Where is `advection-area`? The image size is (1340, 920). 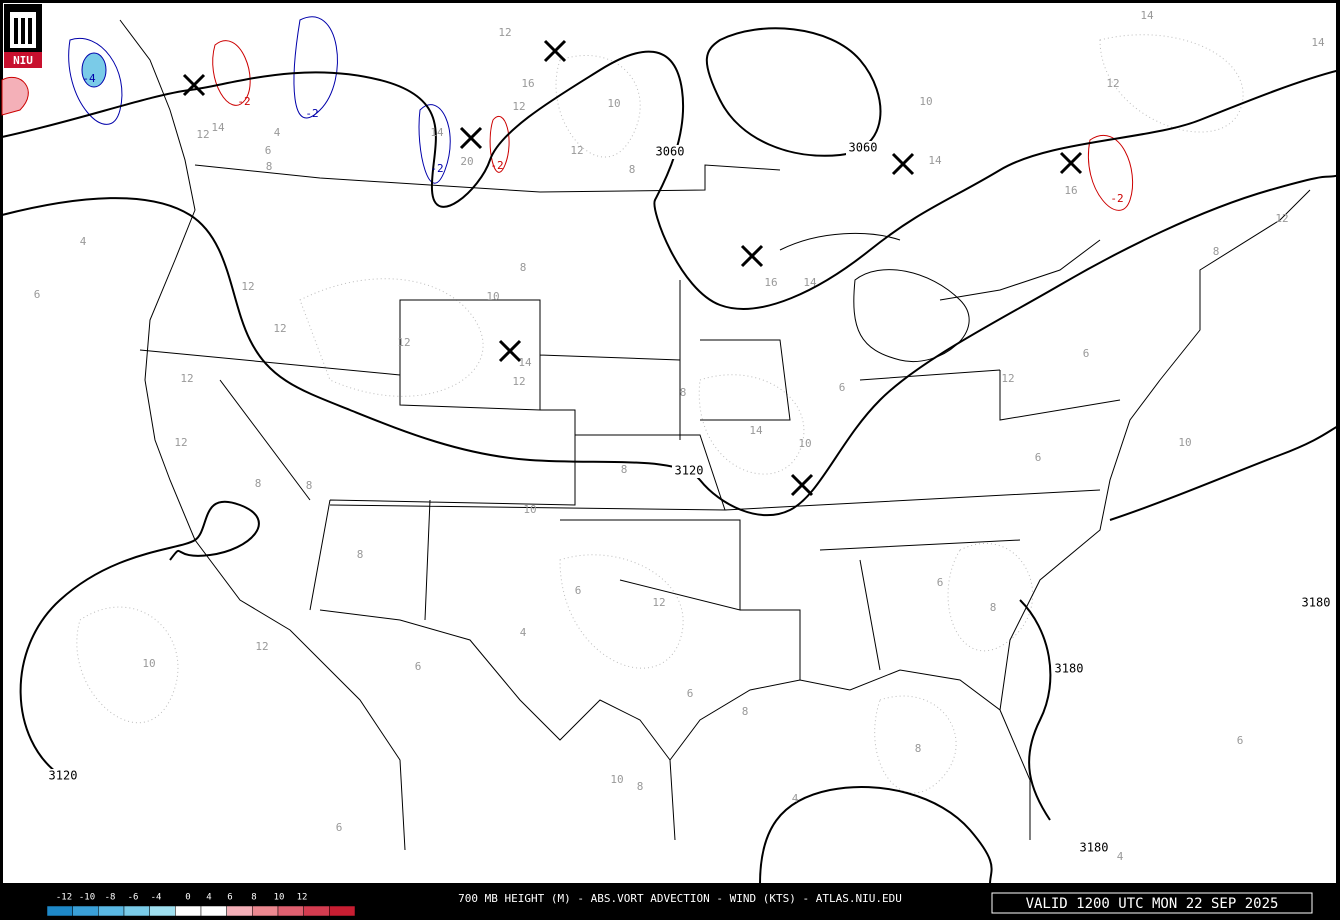
advection-area is located at coordinates (94, 70).